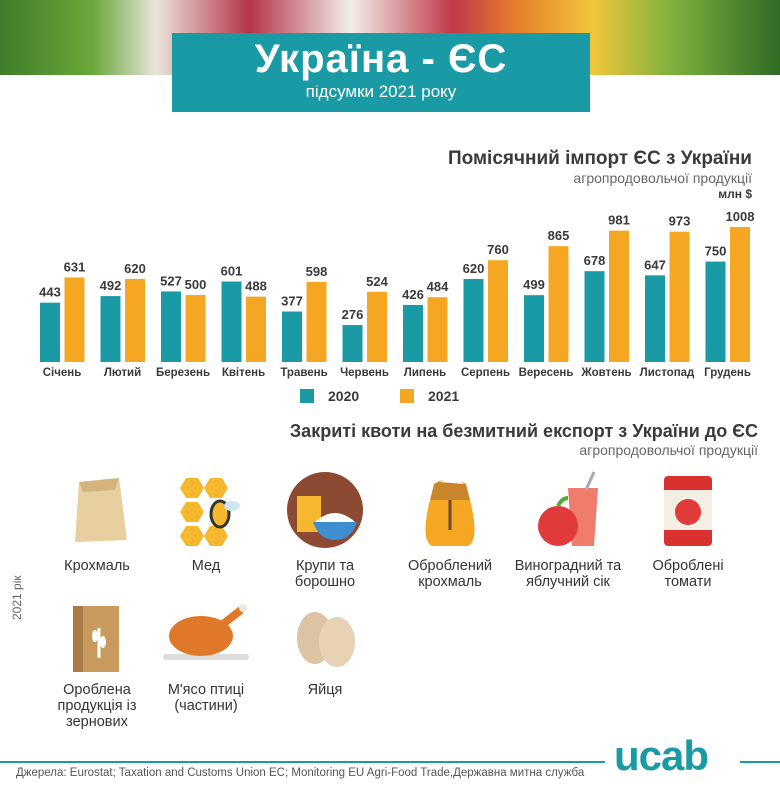  I want to click on quota-item: Яйця, so click(325, 650).